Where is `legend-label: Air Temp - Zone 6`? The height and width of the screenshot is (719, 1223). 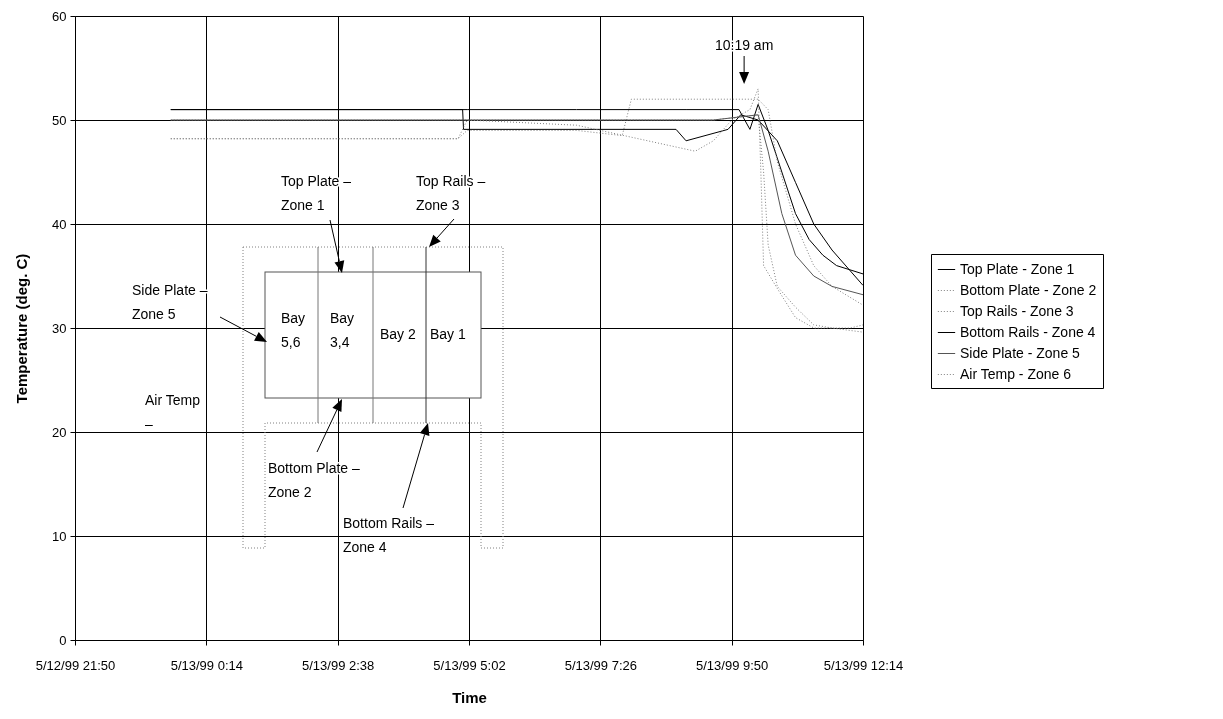 legend-label: Air Temp - Zone 6 is located at coordinates (1016, 373).